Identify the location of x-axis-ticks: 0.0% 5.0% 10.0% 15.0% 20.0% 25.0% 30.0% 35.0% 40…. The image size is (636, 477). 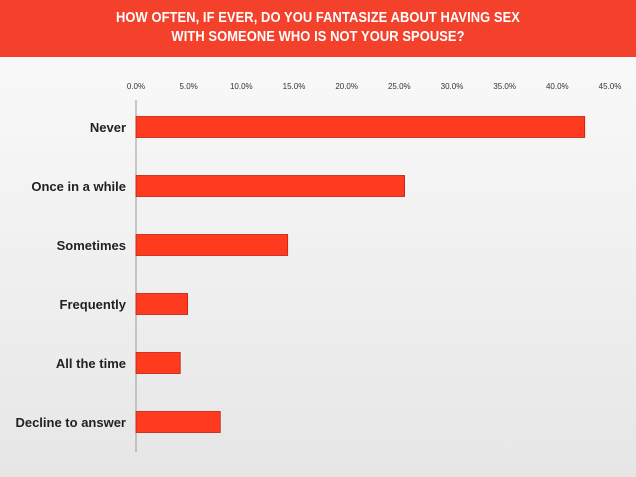
(374, 86).